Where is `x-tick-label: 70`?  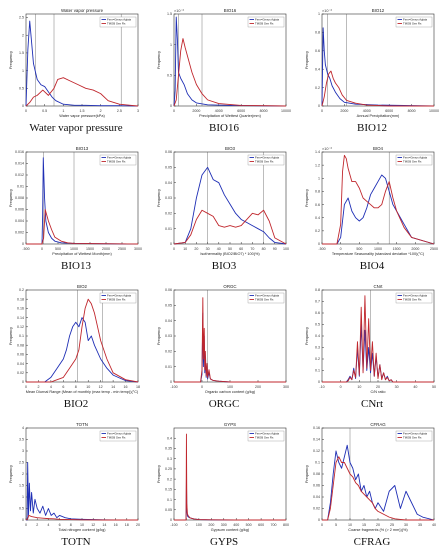
x-tick-label: 70 is located at coordinates (252, 249).